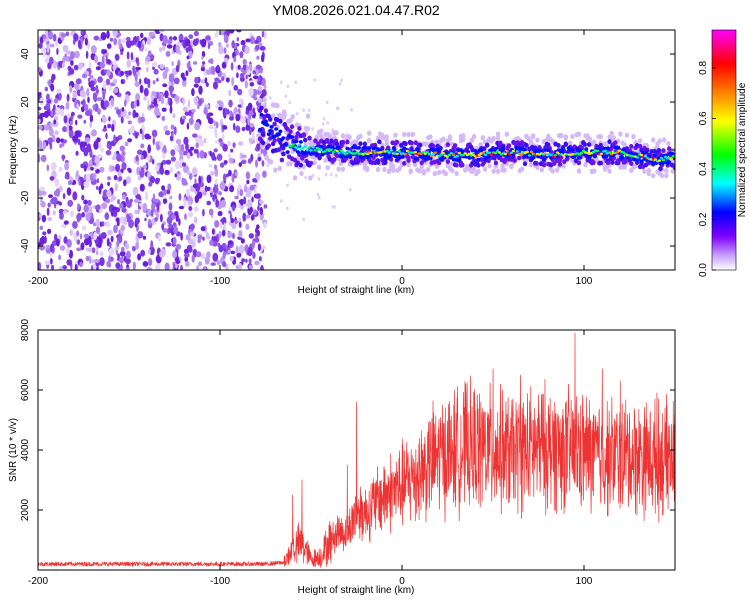 The height and width of the screenshot is (600, 750). Describe the element at coordinates (584, 581) in the screenshot. I see `snr-xtick-label: 100` at that location.